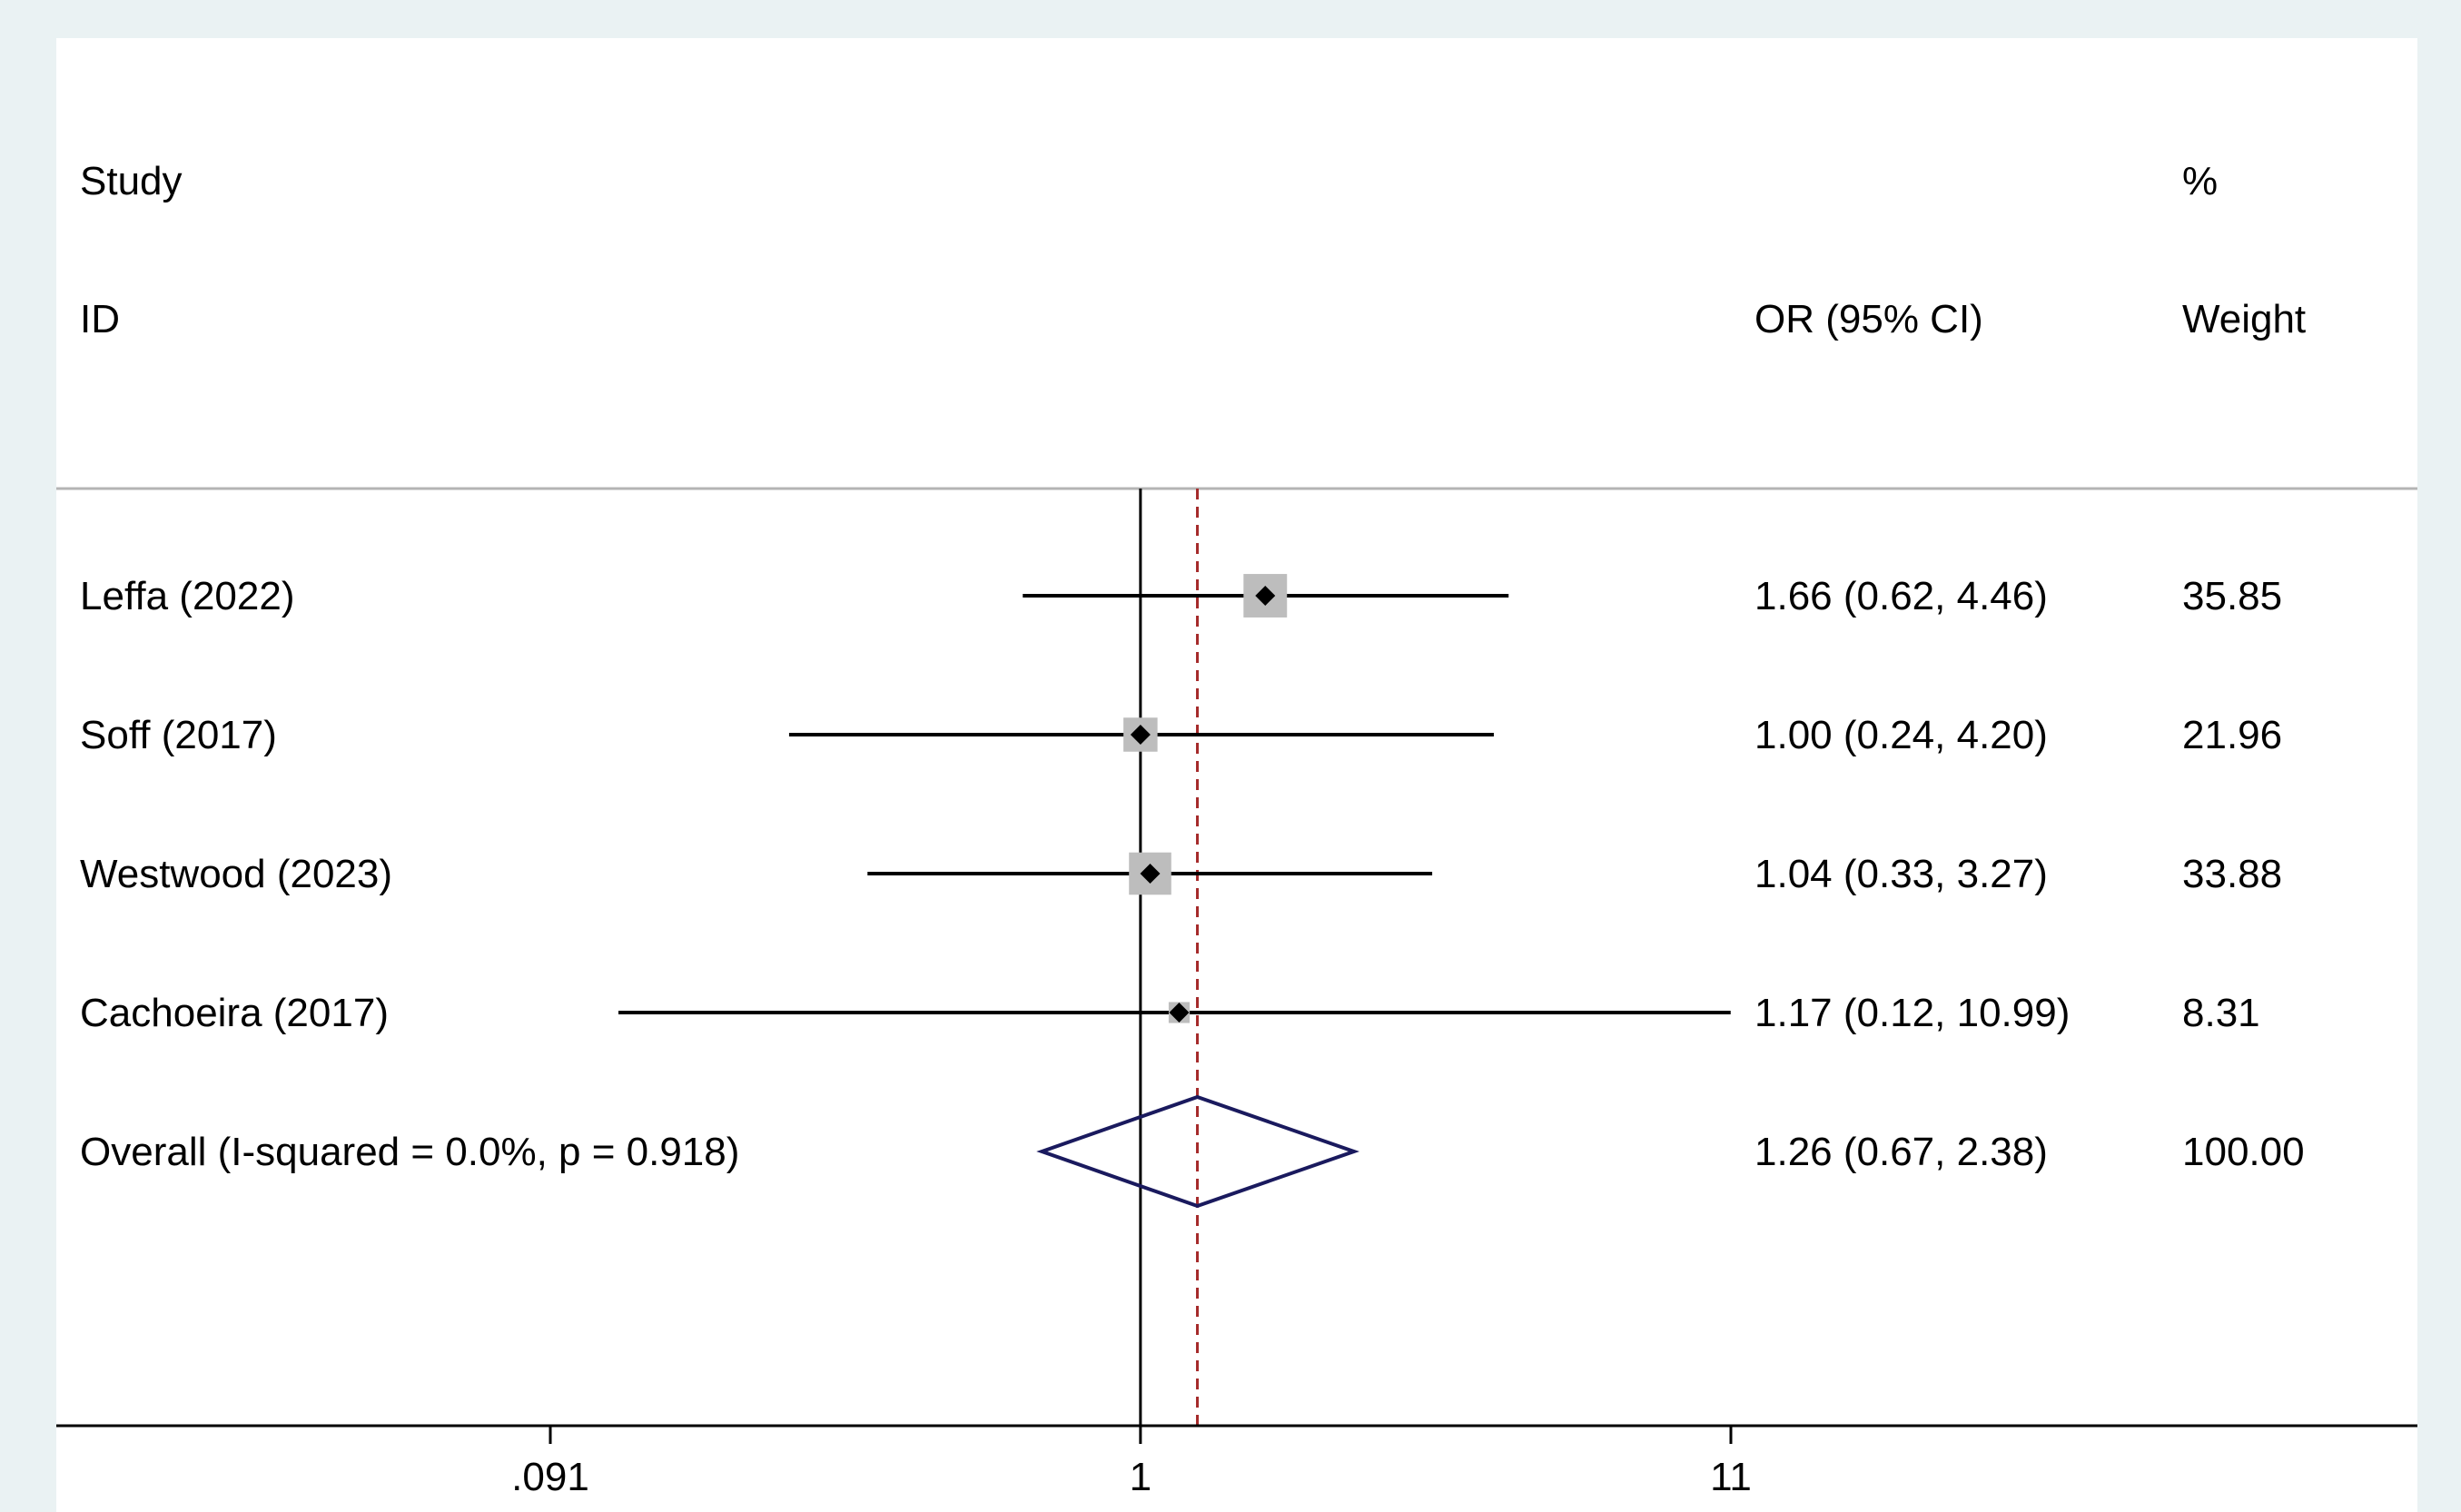 Image resolution: width=2461 pixels, height=1512 pixels. What do you see at coordinates (1901, 596) in the screenshot?
I see `study-ci-text: 1.66 (0.62, 4.46)` at bounding box center [1901, 596].